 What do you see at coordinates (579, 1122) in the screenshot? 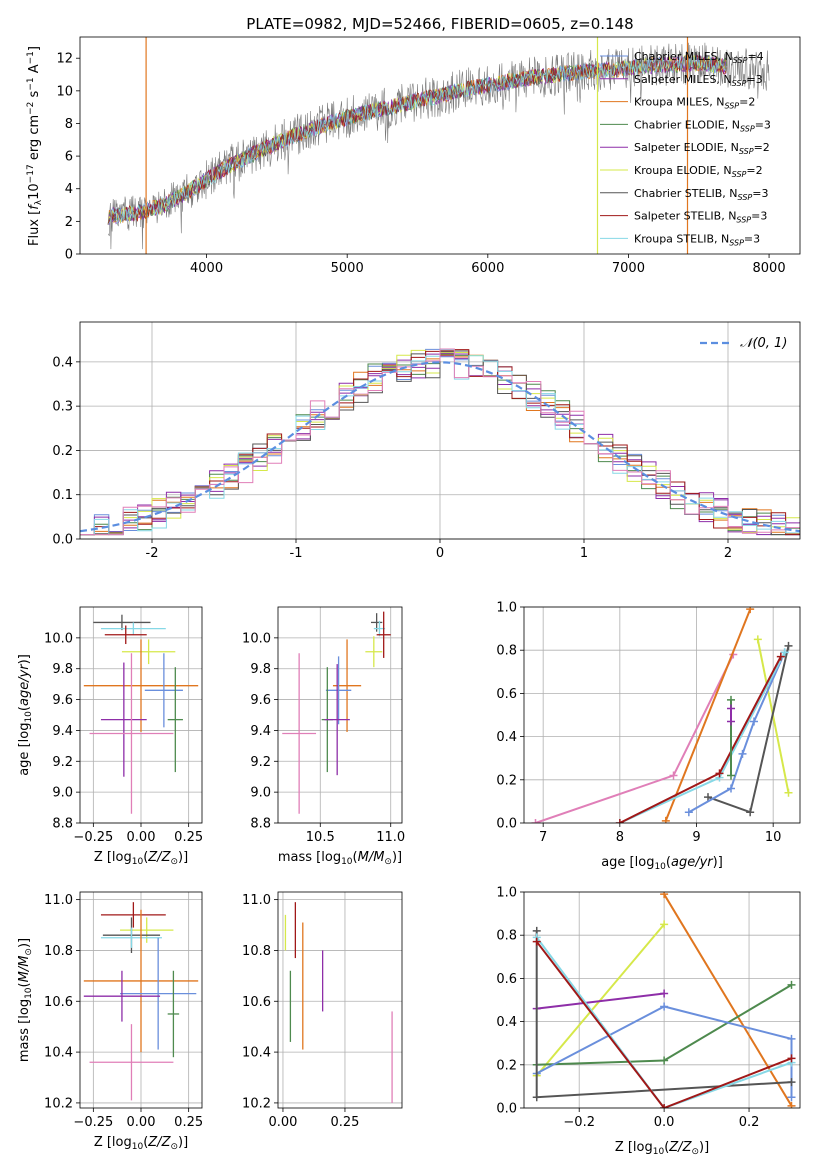
I see `x-tick-label: −0.2` at bounding box center [579, 1122].